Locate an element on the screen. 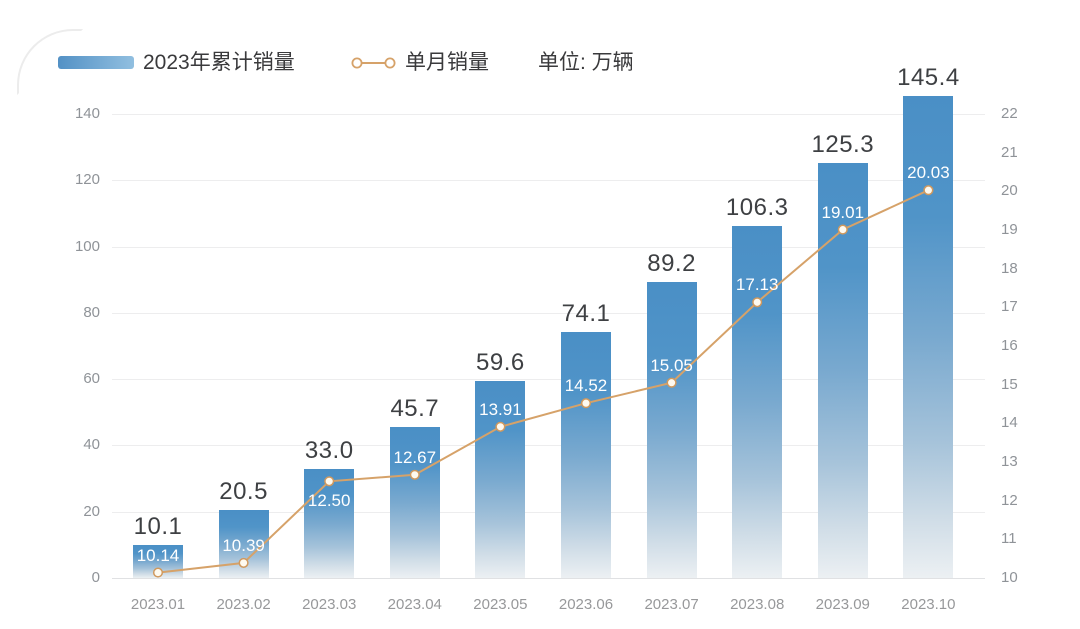  monthly-value-label: 12.50 is located at coordinates (329, 501).